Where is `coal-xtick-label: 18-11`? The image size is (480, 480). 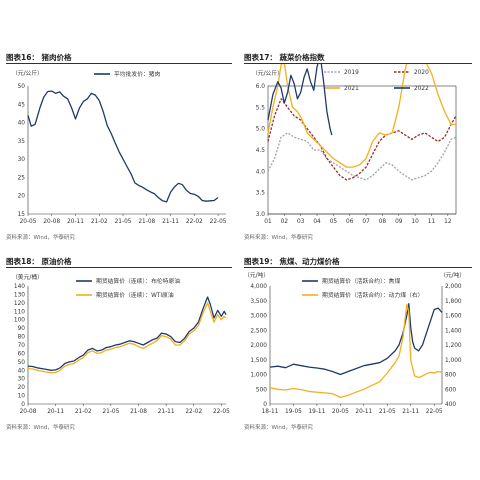 coal-xtick-label: 18-11 is located at coordinates (270, 412).